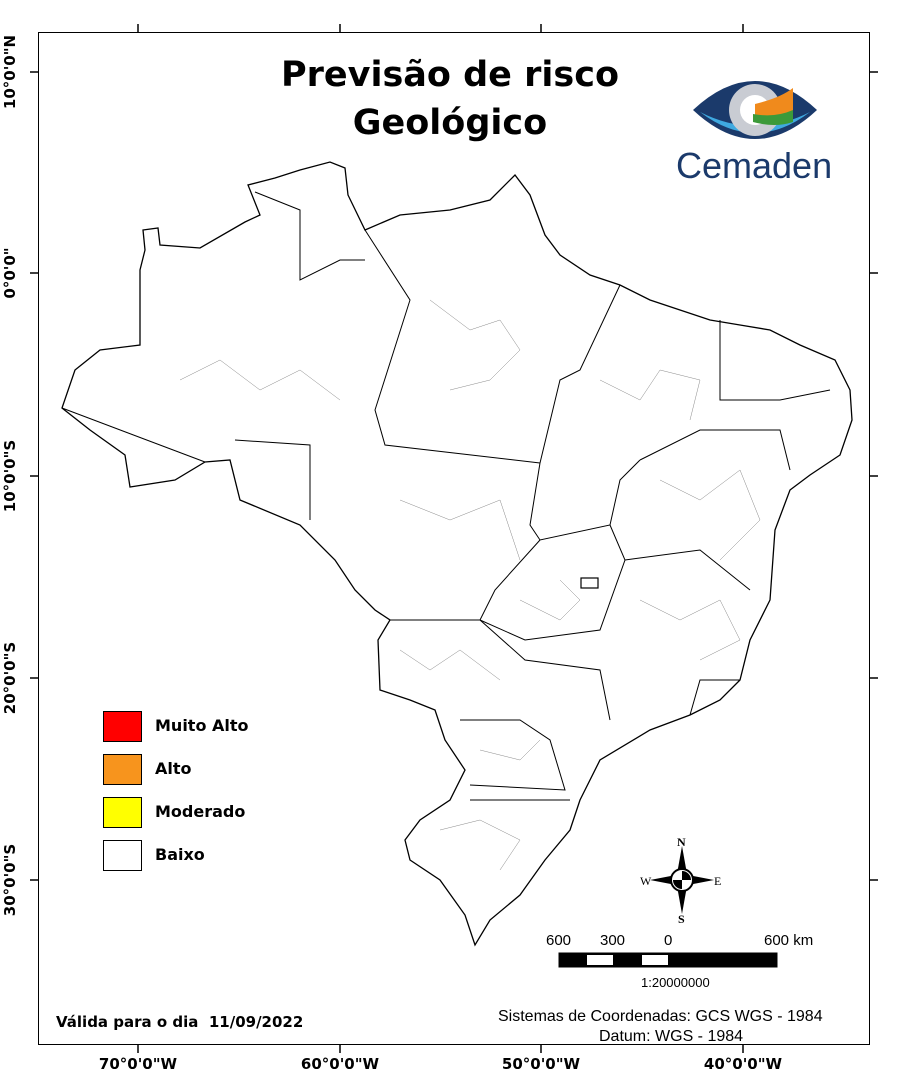  Describe the element at coordinates (138, 1064) in the screenshot. I see `lon-label-70w: 70°0'0"W` at that location.